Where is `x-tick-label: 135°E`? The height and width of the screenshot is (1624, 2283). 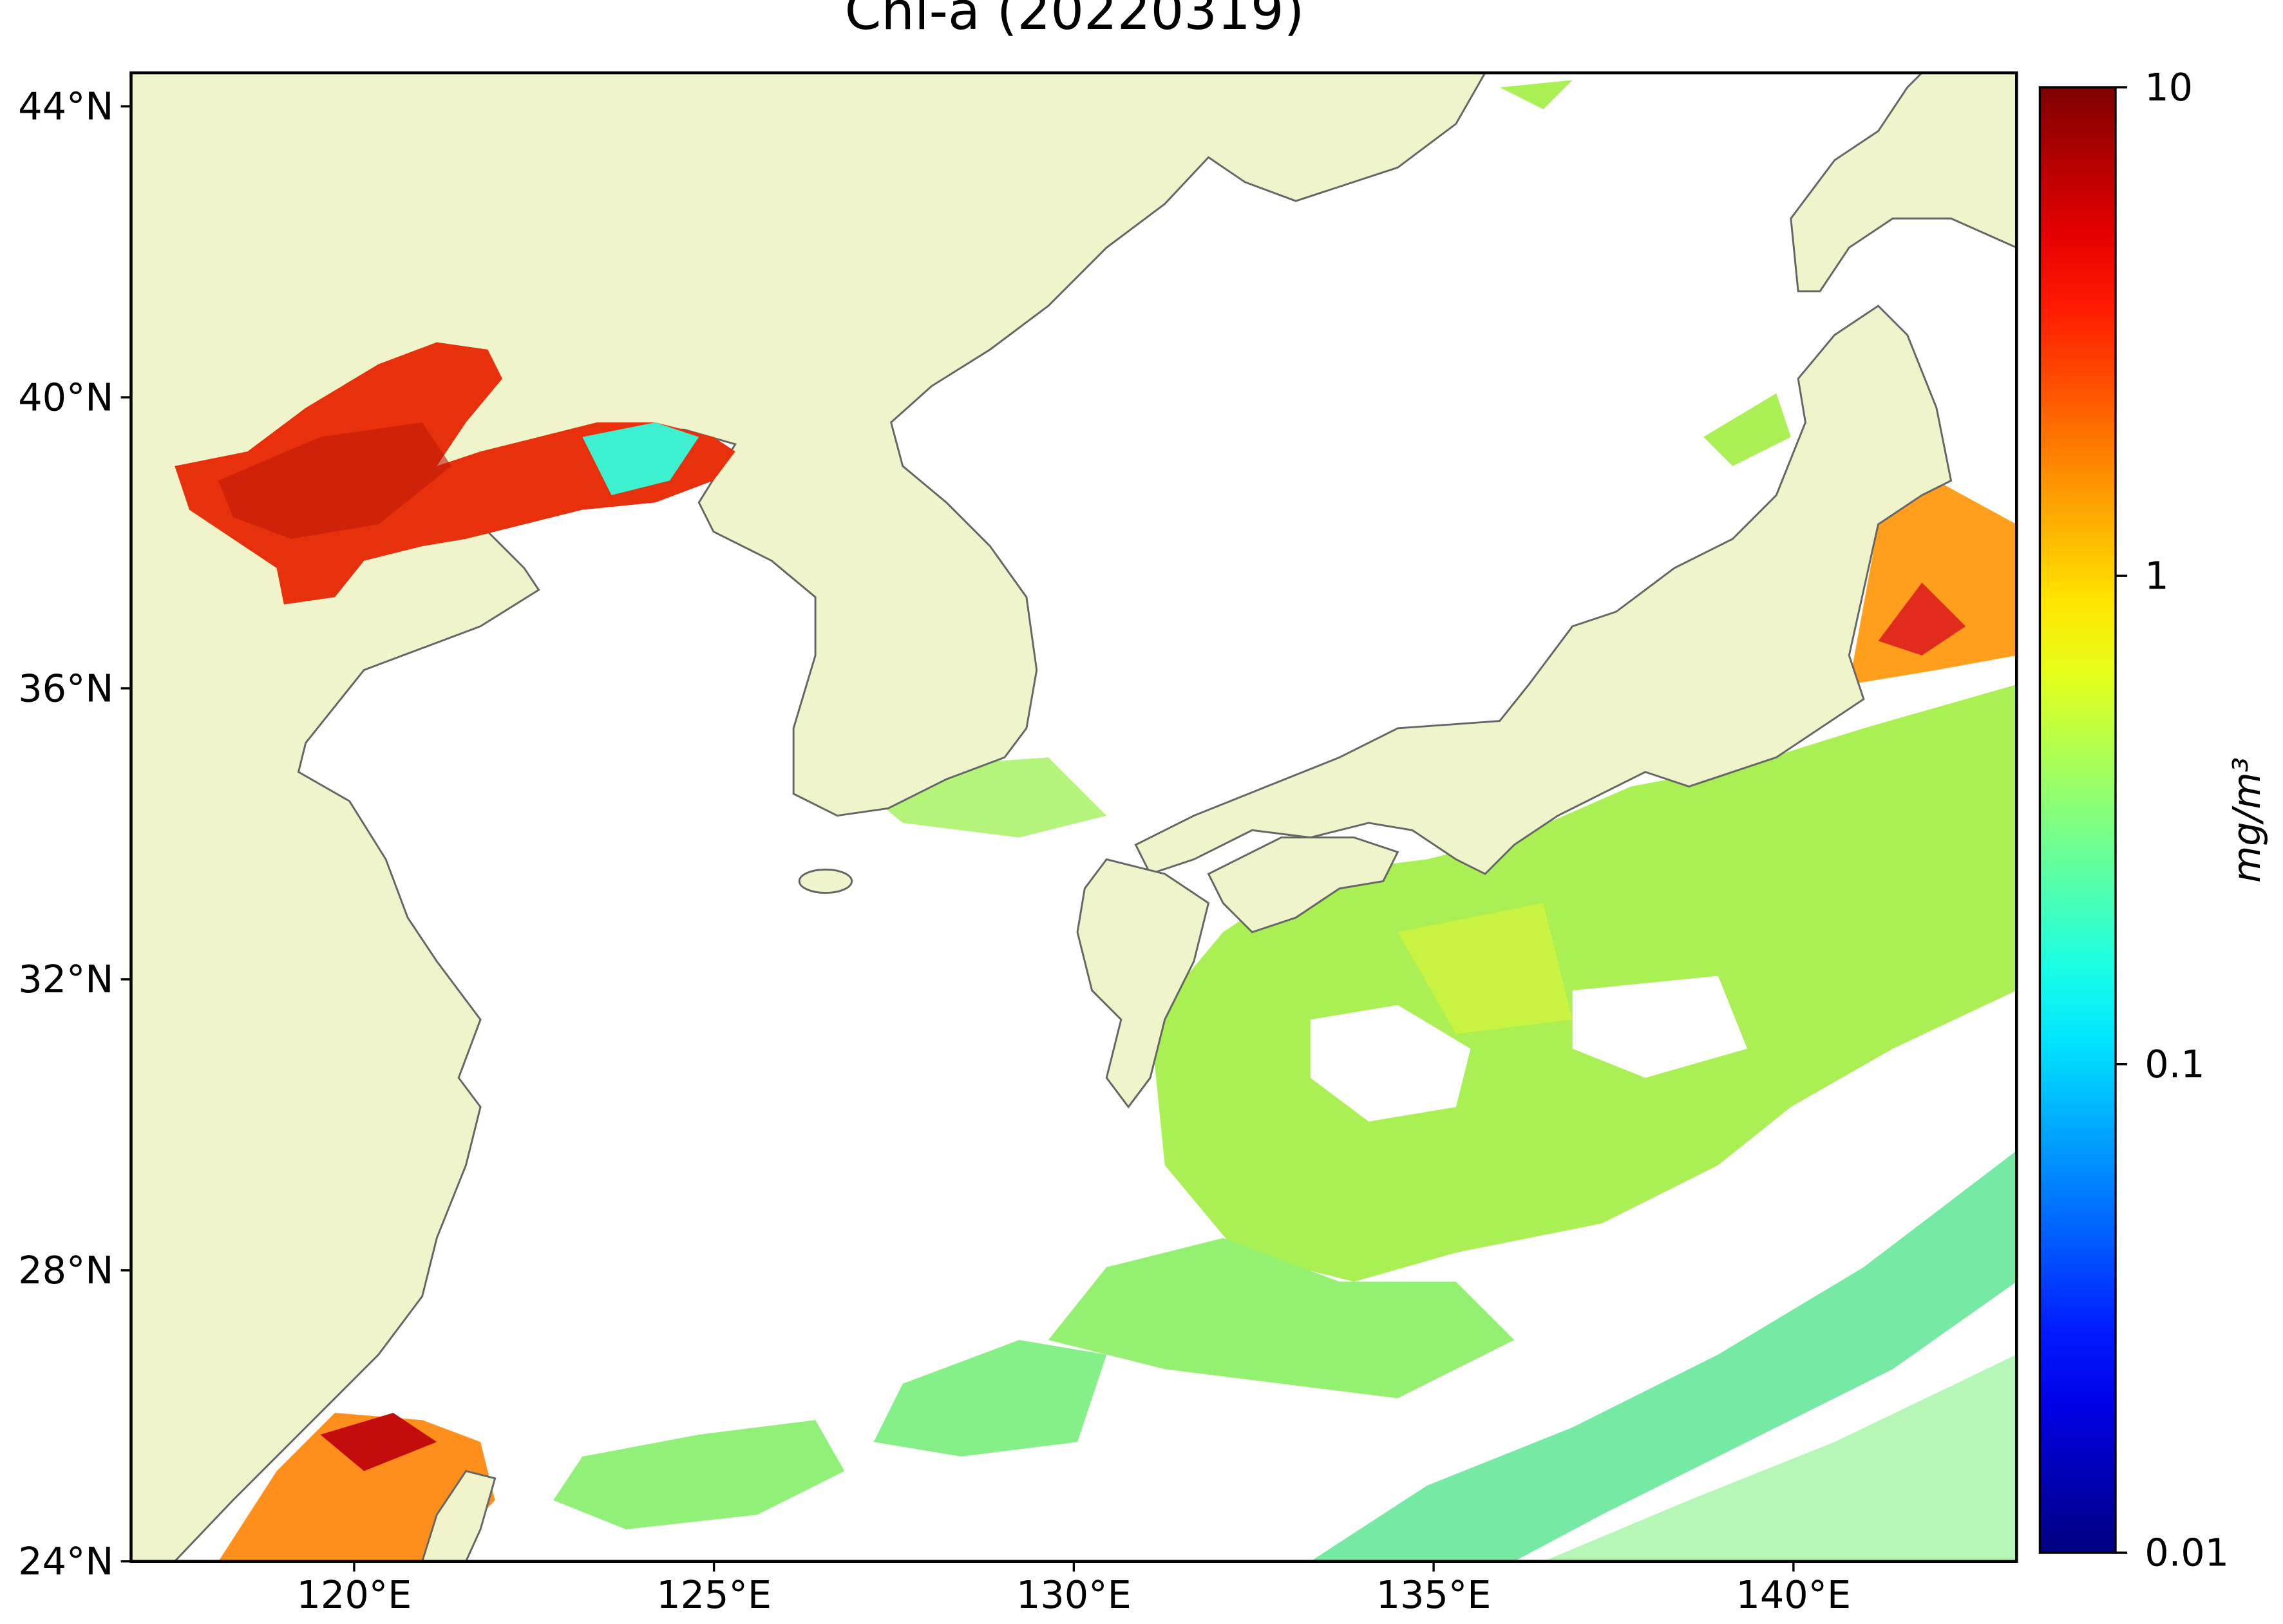 x-tick-label: 135°E is located at coordinates (1434, 1595).